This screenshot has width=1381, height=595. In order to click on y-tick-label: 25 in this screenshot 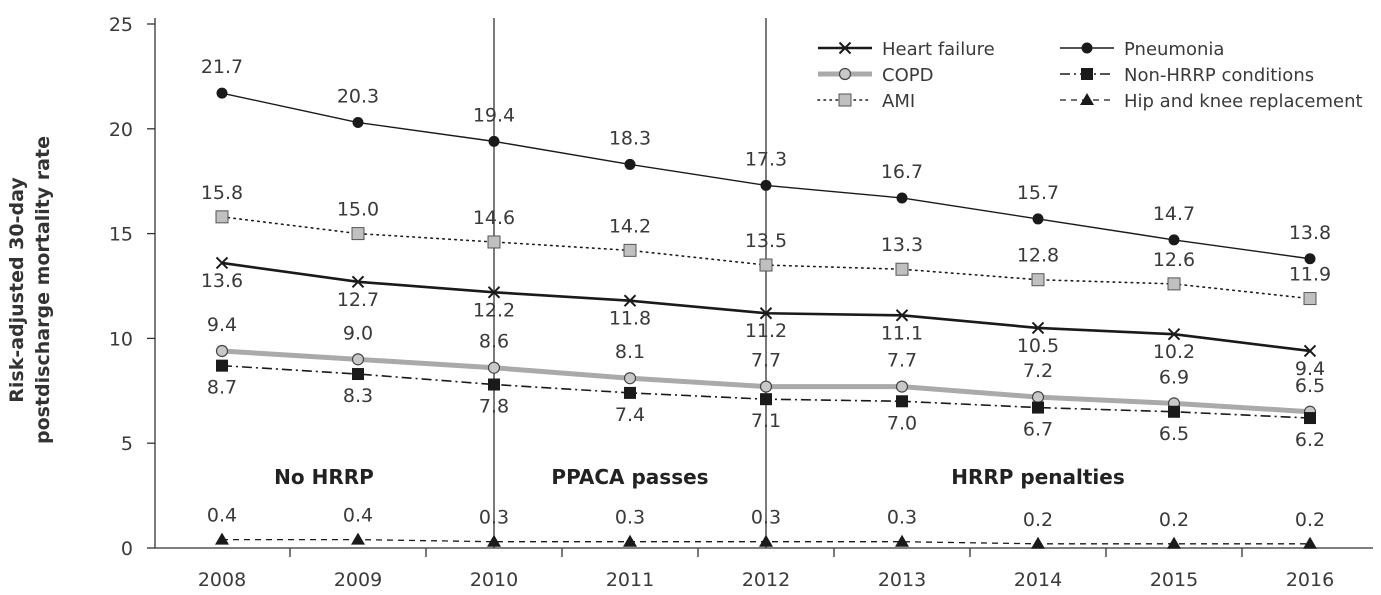, I will do `click(121, 25)`.